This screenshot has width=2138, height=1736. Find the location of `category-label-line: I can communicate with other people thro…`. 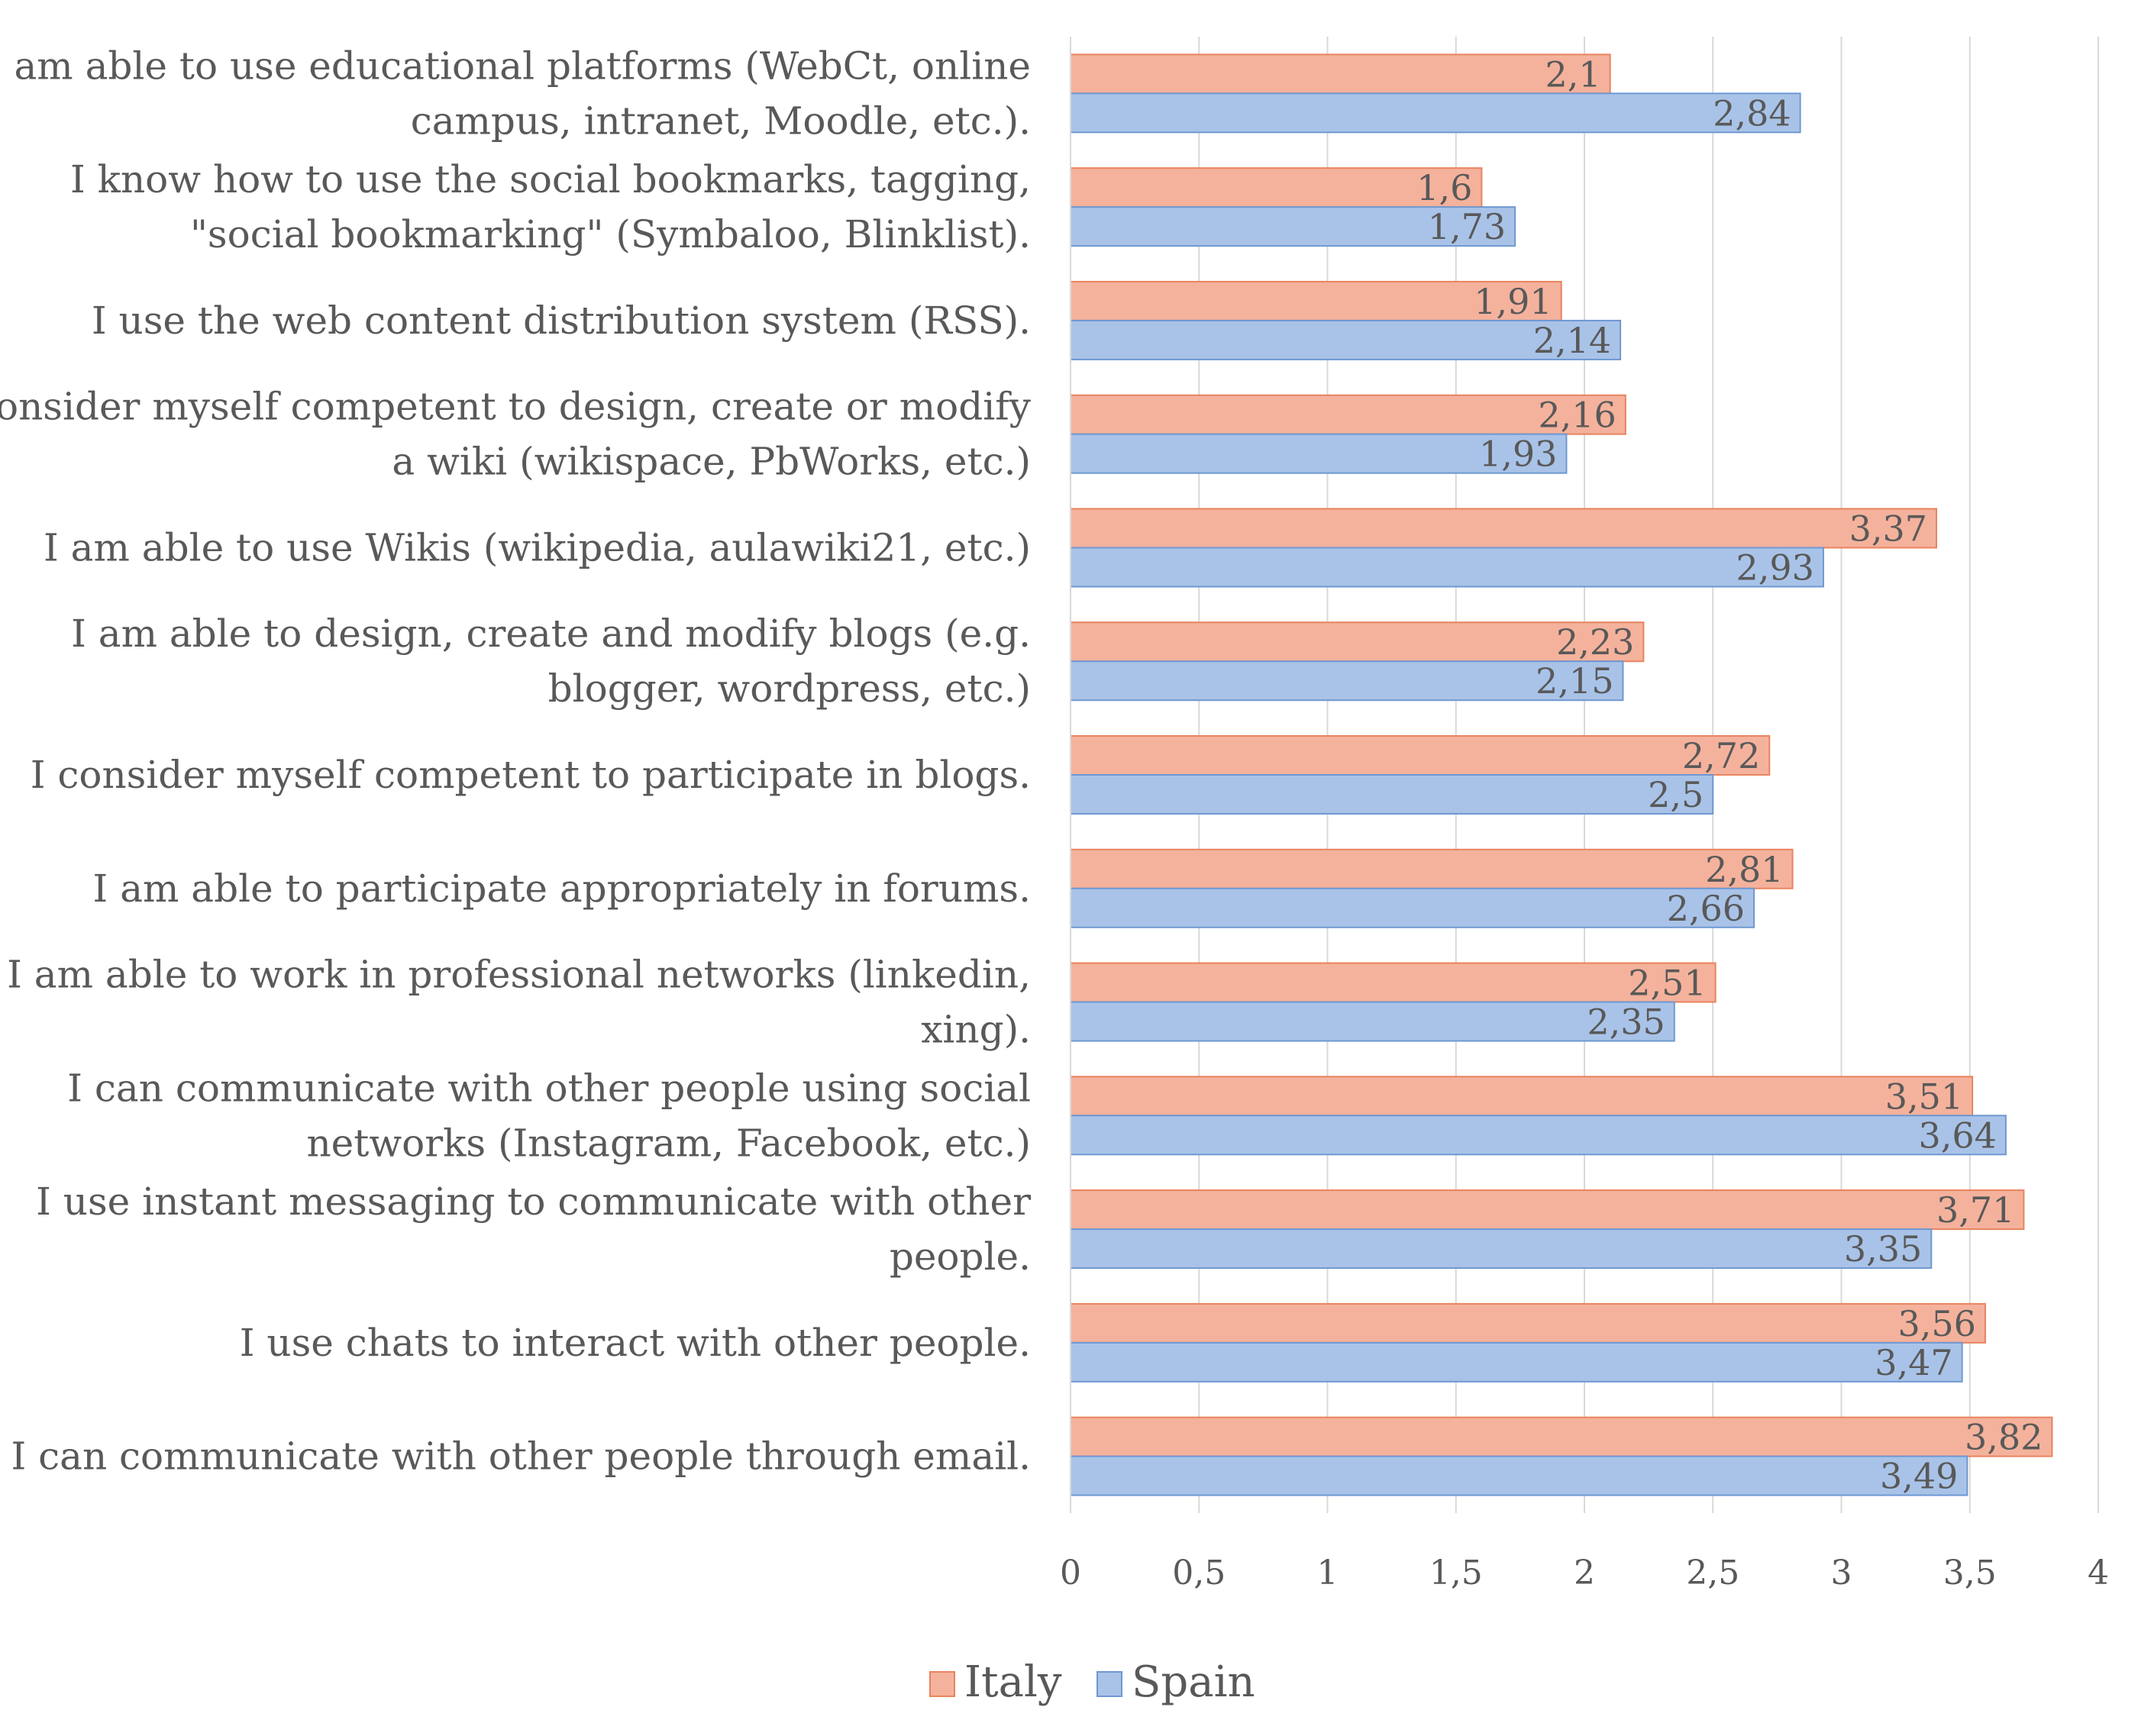

category-label-line: I can communicate with other people thro… is located at coordinates (521, 1456).